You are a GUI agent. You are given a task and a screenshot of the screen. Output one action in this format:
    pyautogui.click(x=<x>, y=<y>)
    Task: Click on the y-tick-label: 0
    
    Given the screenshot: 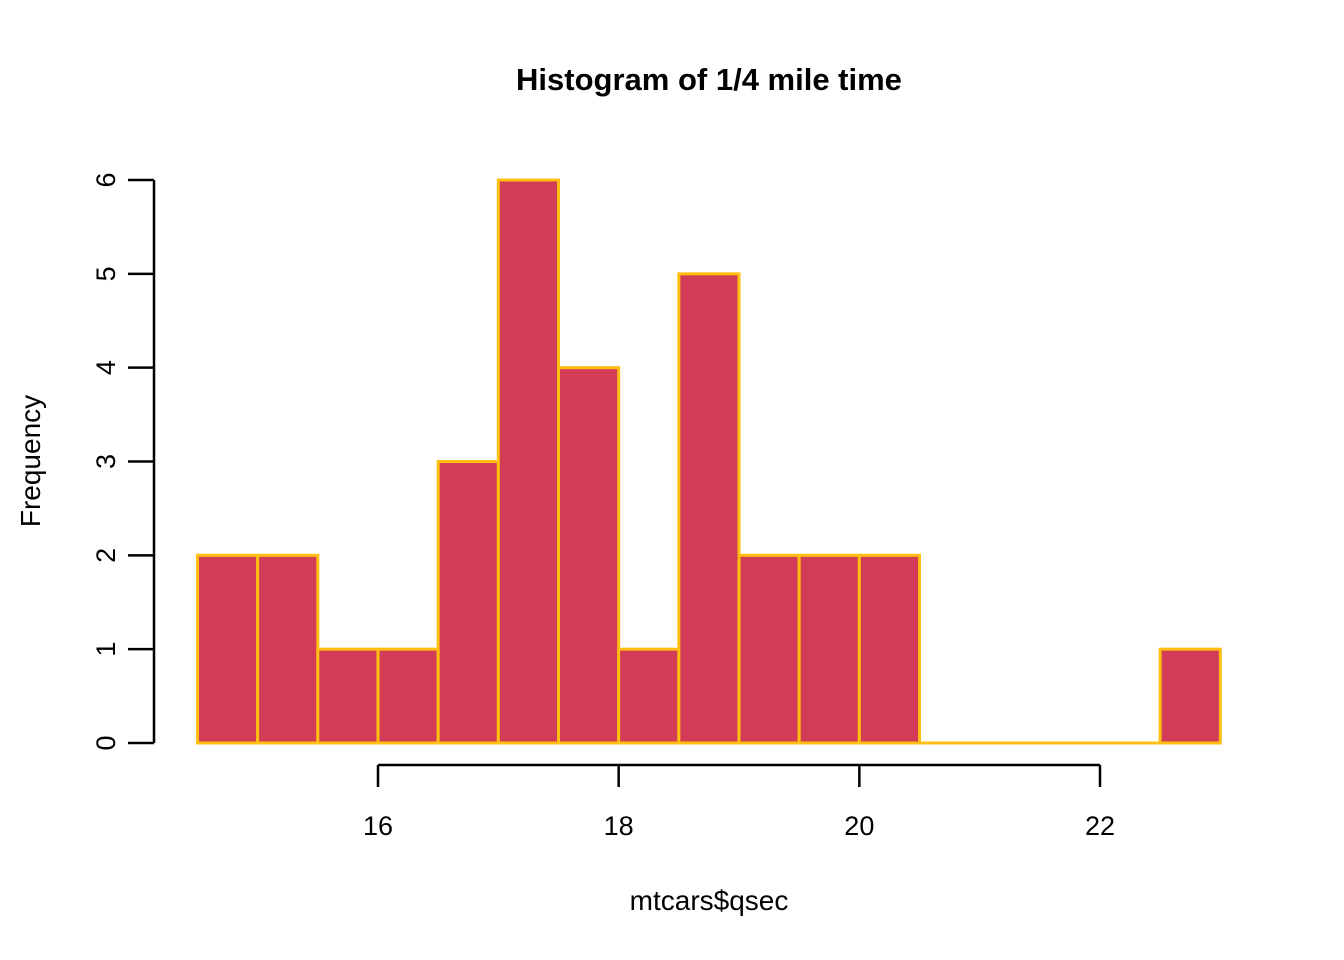 What is the action you would take?
    pyautogui.click(x=106, y=742)
    